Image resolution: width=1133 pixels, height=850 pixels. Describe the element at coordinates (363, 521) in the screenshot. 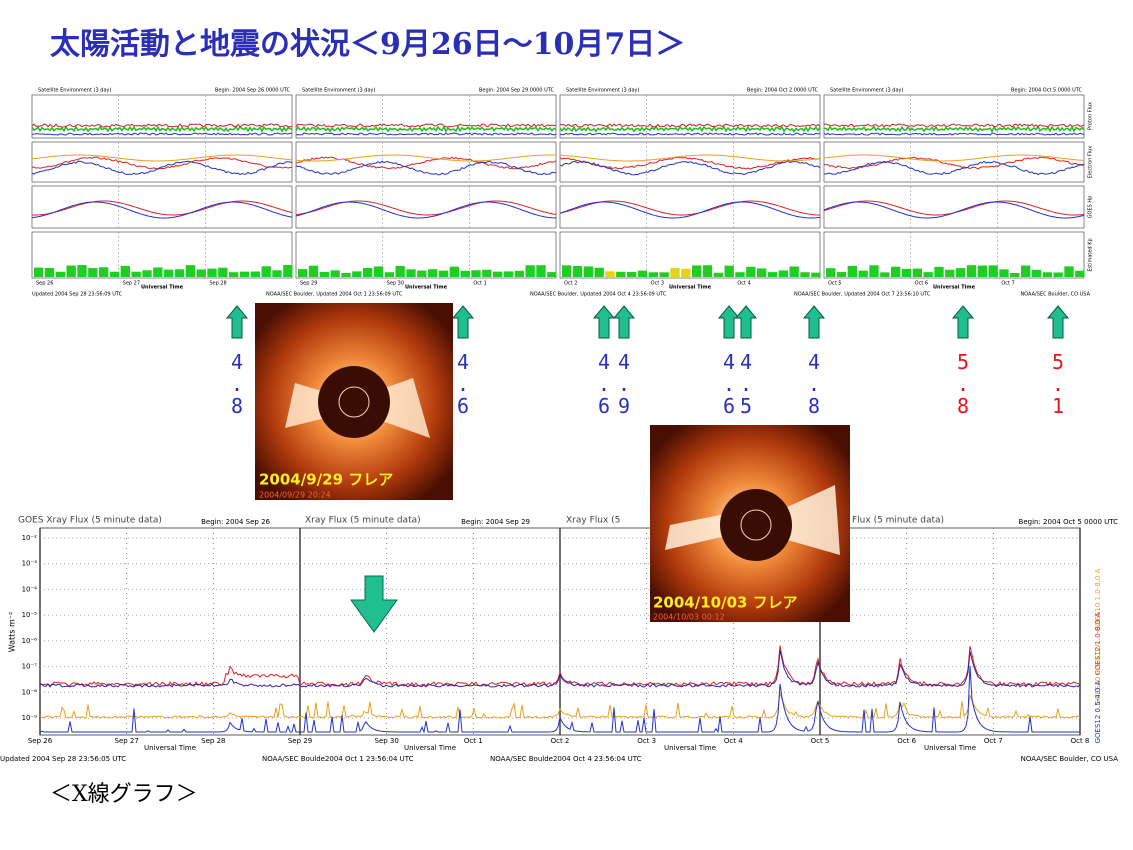

I see `panel-title: Xray Flux (5 minute data)` at that location.